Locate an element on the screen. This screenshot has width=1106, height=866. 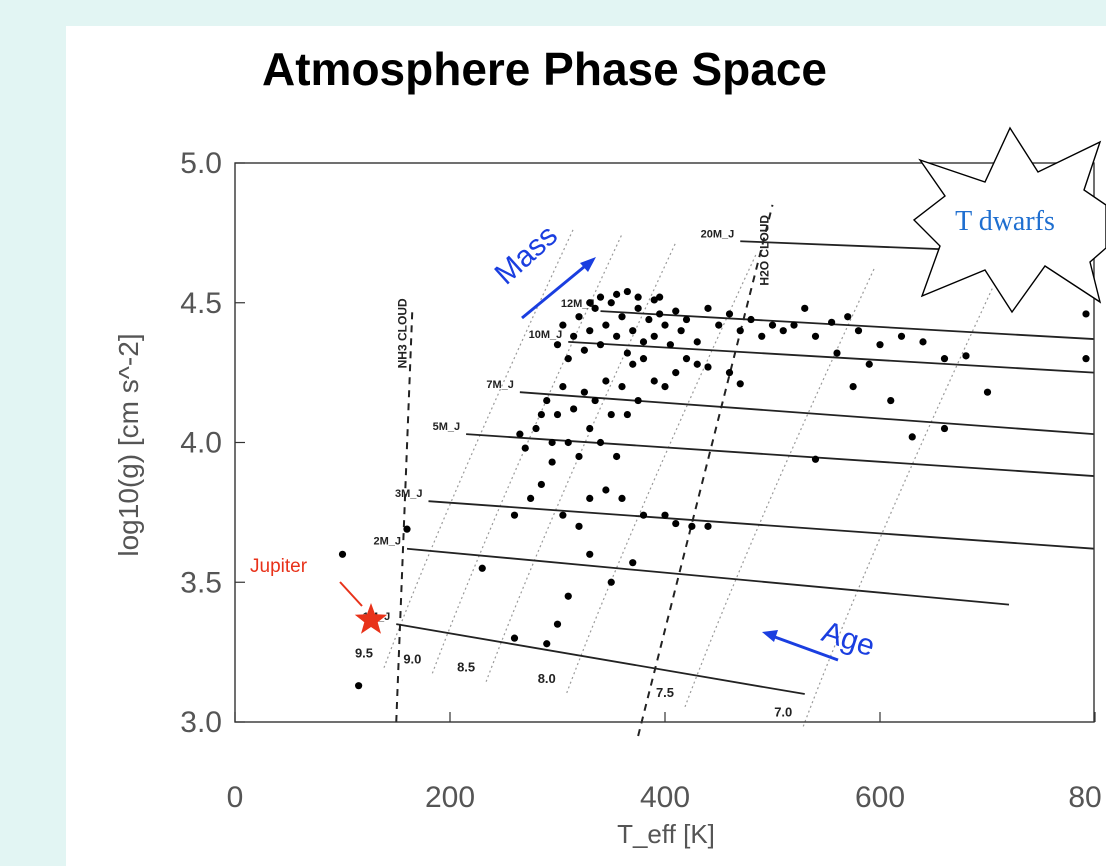
x-tick-label: 0 is located at coordinates (235, 797).